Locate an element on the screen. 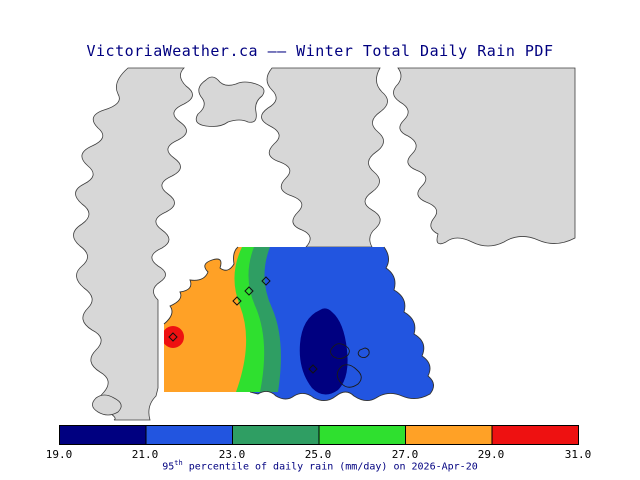  landmass-west is located at coordinates (133, 244).